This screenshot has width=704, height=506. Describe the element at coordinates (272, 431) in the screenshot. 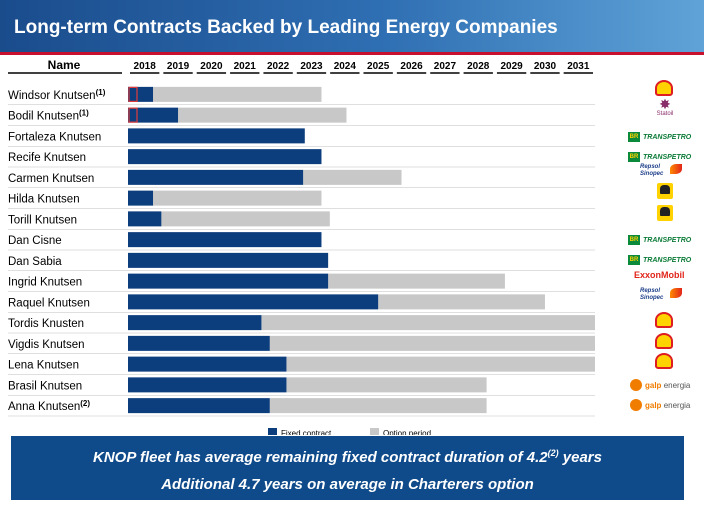

I see `legend-fixed-swatch` at that location.